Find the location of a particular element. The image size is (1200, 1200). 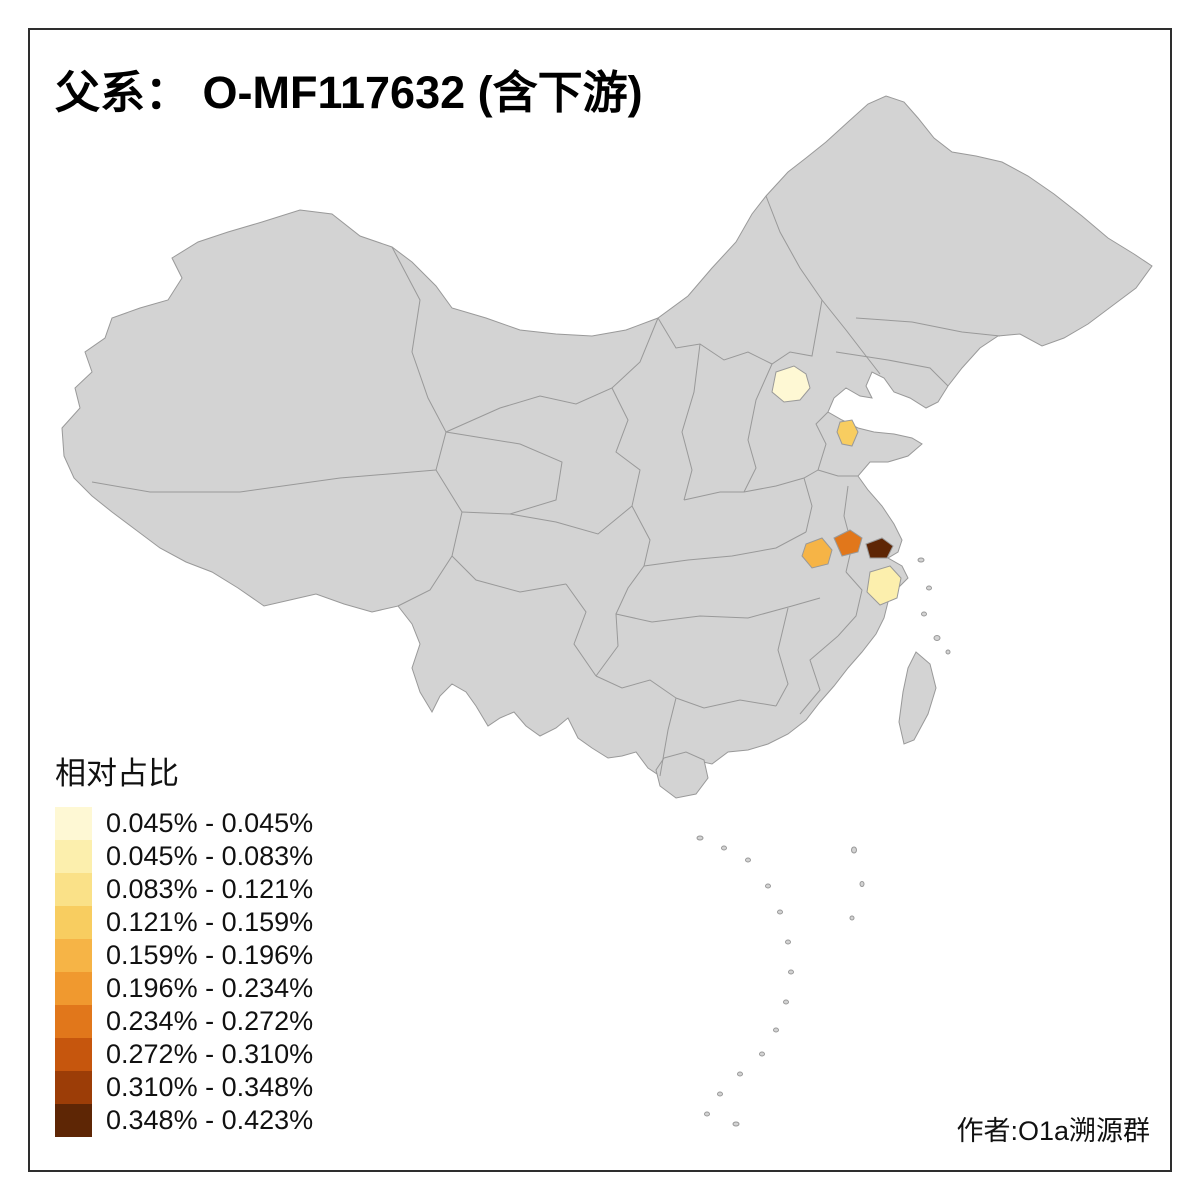

legend-item: 0.045% - 0.083% is located at coordinates (184, 856).